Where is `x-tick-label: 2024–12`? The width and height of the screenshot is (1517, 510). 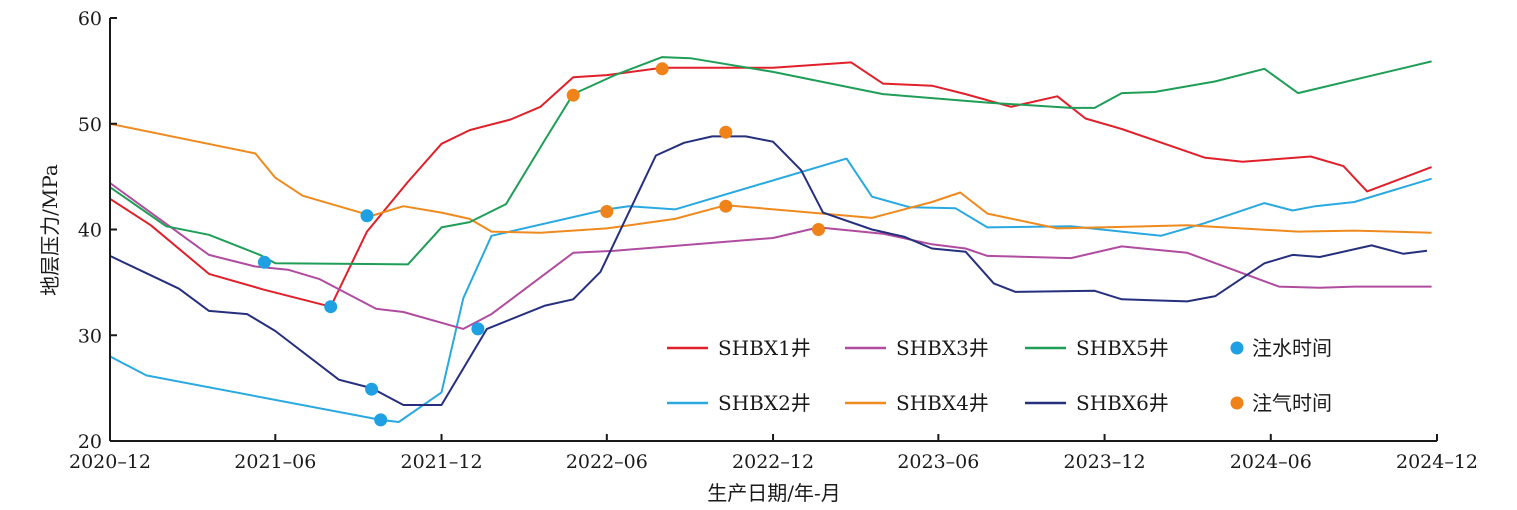 x-tick-label: 2024–12 is located at coordinates (1437, 462).